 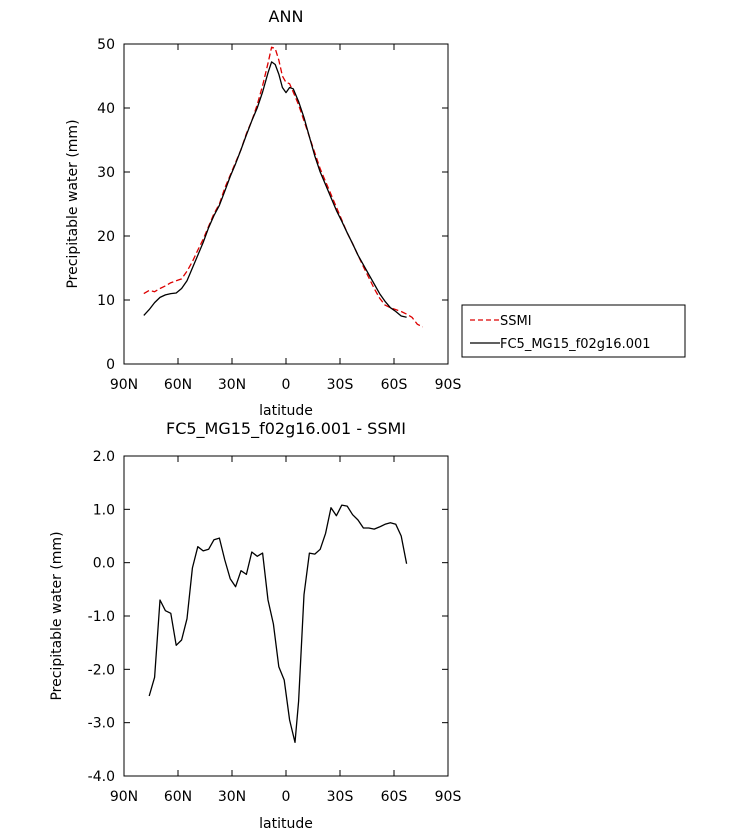 What do you see at coordinates (286, 429) in the screenshot?
I see `bottom-title: FC5_MG15_f02g16.001 - SSMI` at bounding box center [286, 429].